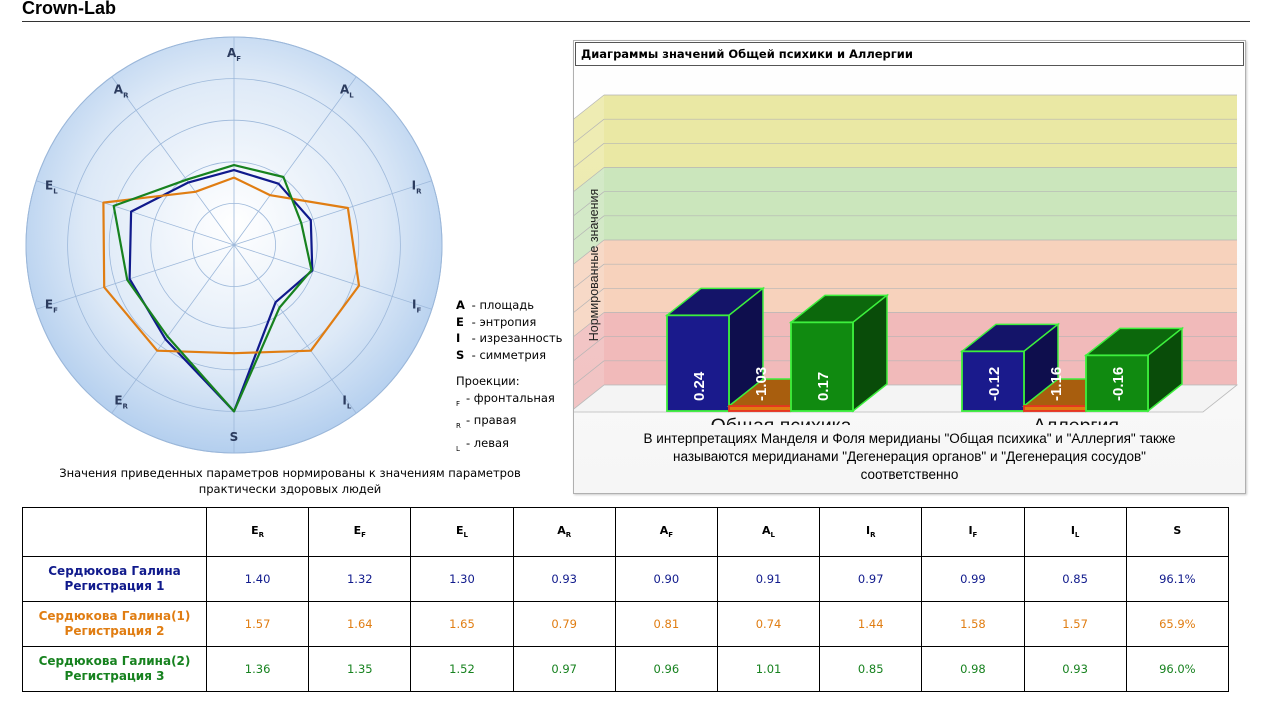 This screenshot has height=722, width=1284. I want to click on radar-axis-label: S, so click(234, 437).